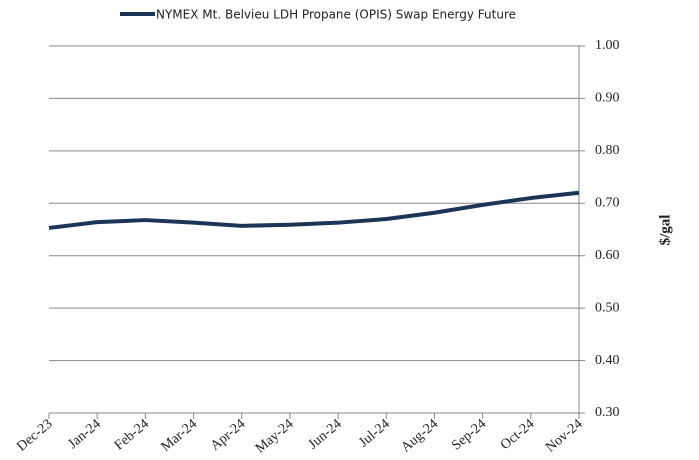 The height and width of the screenshot is (460, 699). I want to click on y-tick-label: 0.50, so click(607, 307).